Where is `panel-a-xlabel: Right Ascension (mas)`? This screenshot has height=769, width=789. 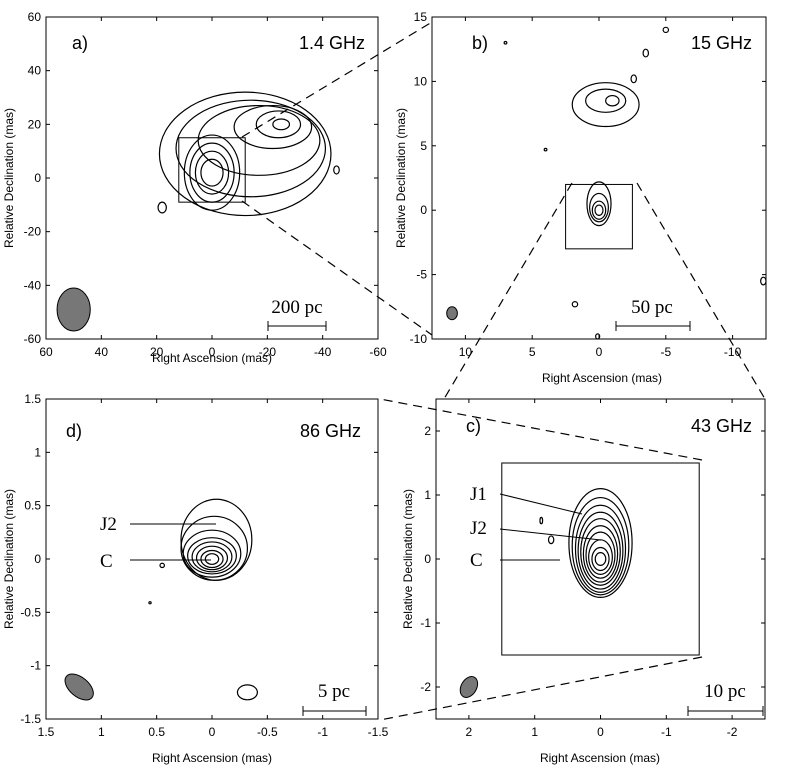 panel-a-xlabel: Right Ascension (mas) is located at coordinates (212, 358).